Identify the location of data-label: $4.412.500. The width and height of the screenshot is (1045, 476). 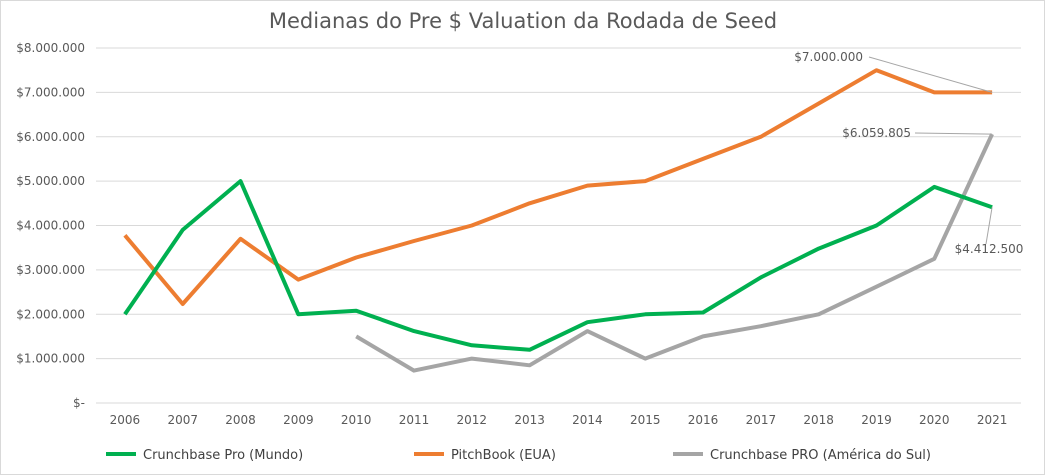
(989, 249).